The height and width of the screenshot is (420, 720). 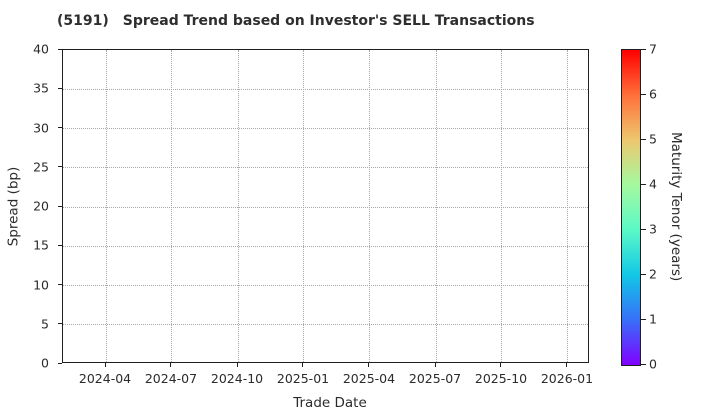 What do you see at coordinates (653, 274) in the screenshot?
I see `colorbar-tick-label: 2` at bounding box center [653, 274].